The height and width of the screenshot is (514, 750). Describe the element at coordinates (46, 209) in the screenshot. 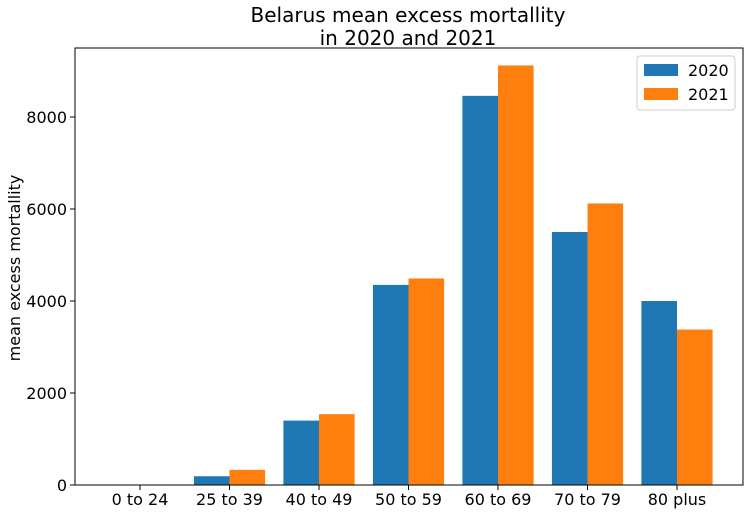

I see `y-tick-label: 6000` at that location.